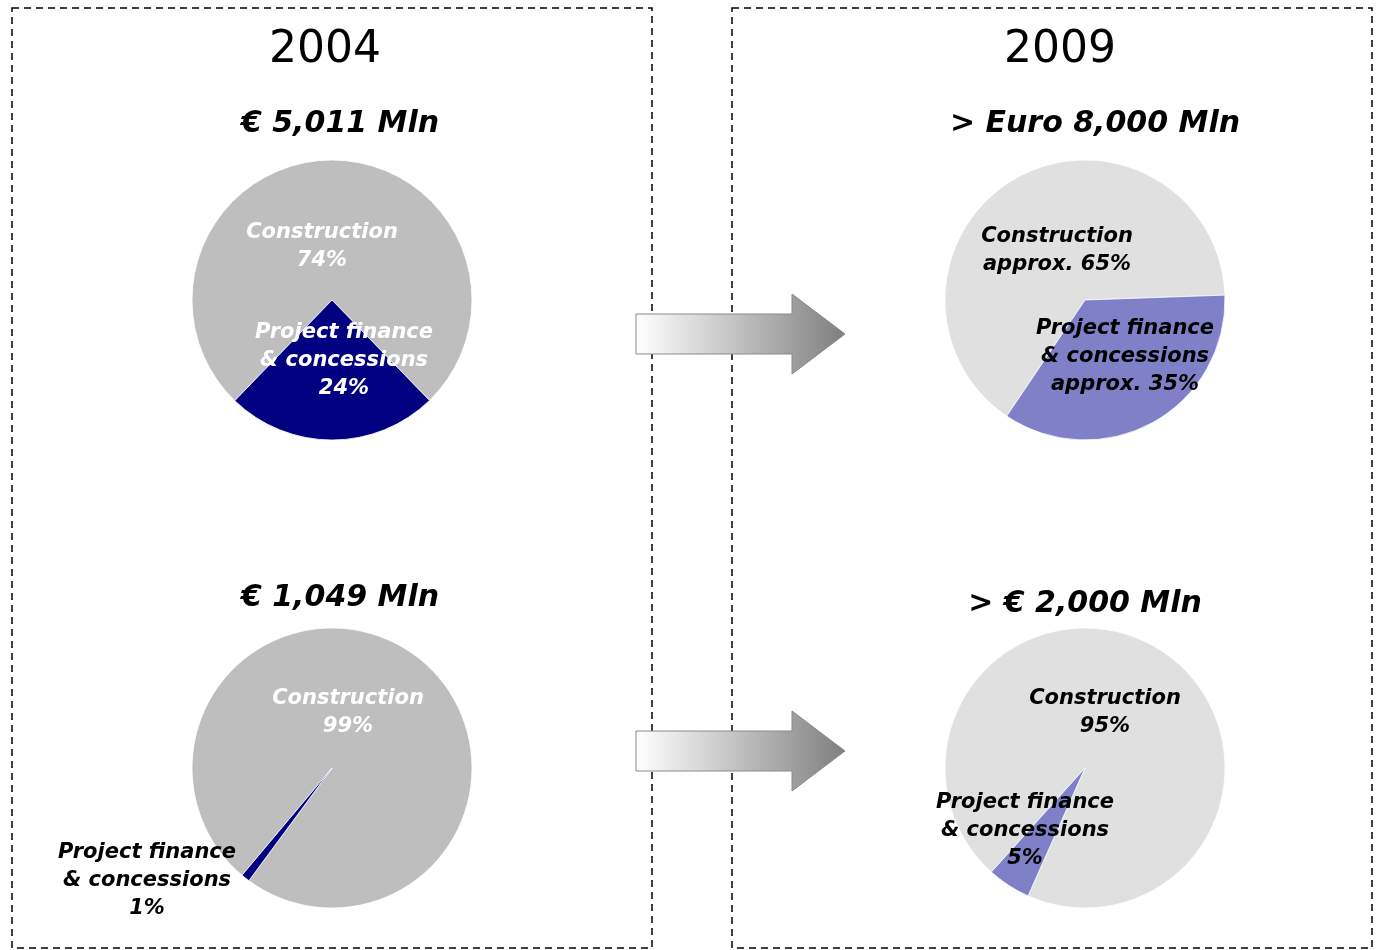 The height and width of the screenshot is (950, 1376). Describe the element at coordinates (348, 725) in the screenshot. I see `data-label: 99%` at that location.